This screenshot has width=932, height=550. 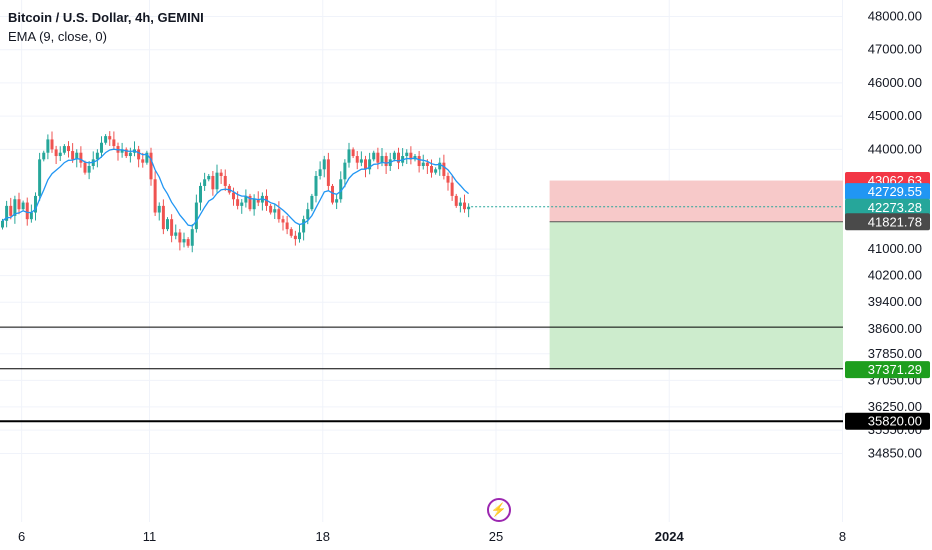 What do you see at coordinates (696, 201) in the screenshot?
I see `stop-loss-zone` at bounding box center [696, 201].